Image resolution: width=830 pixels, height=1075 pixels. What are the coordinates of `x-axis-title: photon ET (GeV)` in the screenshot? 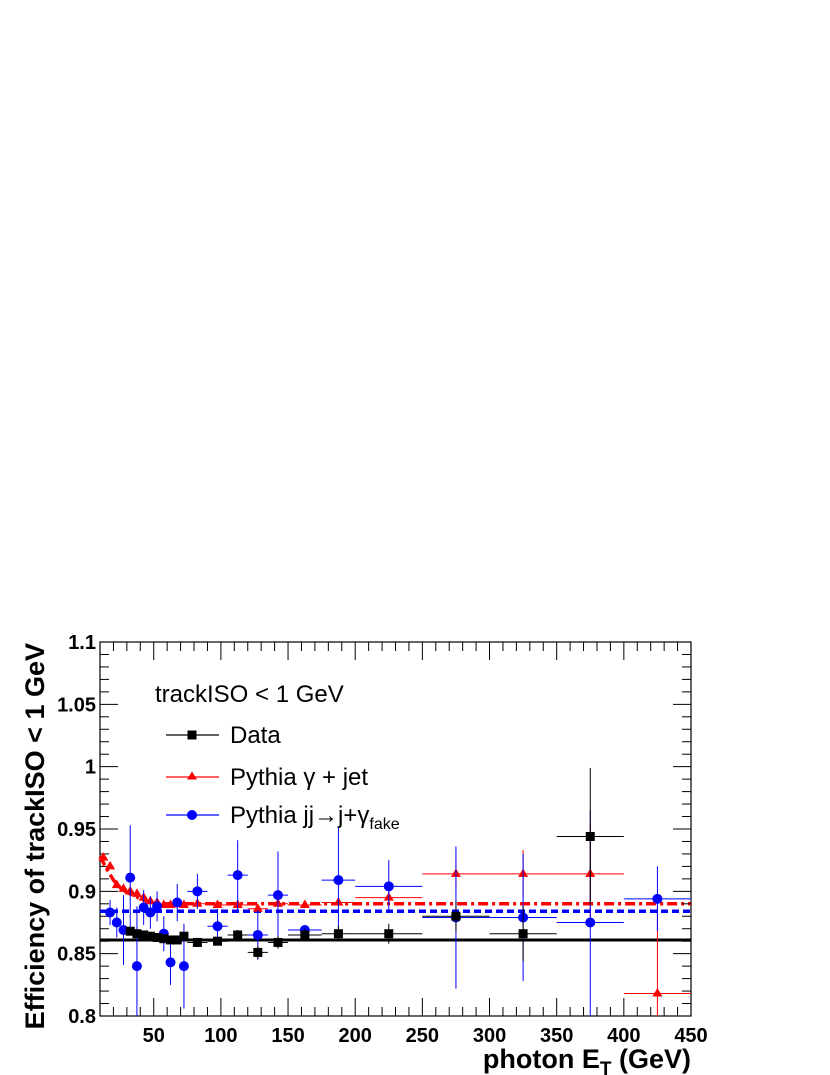 It's located at (587, 1059).